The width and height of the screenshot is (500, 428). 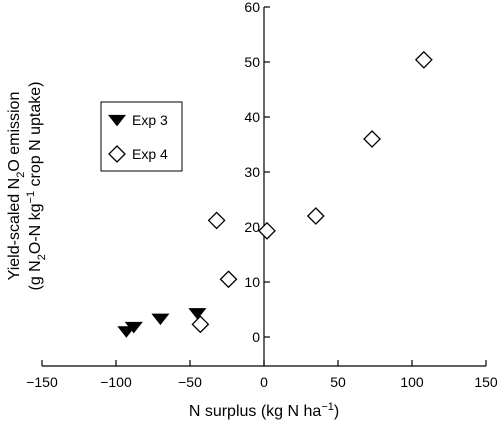 What do you see at coordinates (252, 117) in the screenshot?
I see `y-tick-label: 40` at bounding box center [252, 117].